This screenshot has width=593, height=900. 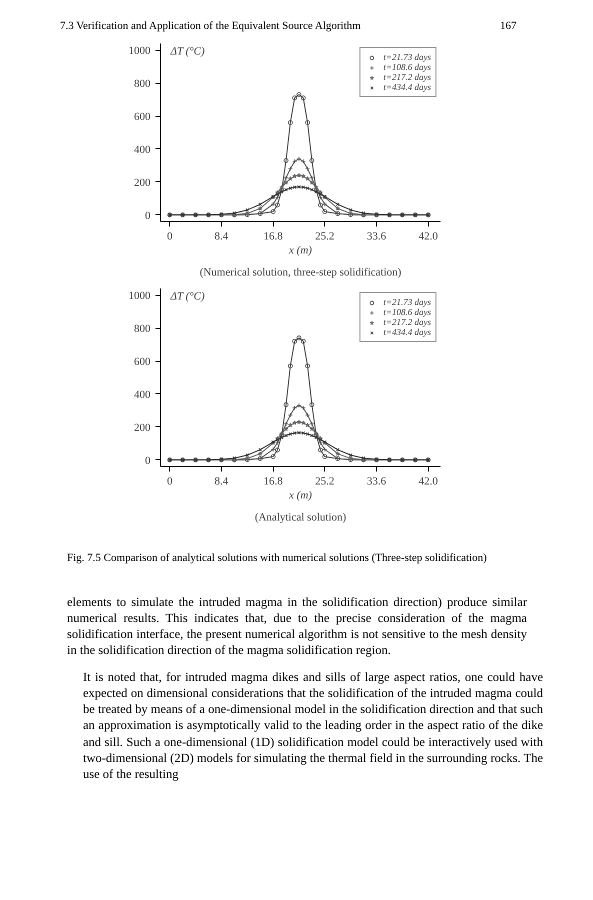 I want to click on text: 7.3 Verification and Application of the Equivalent Source Algorithm, so click(x=210, y=26).